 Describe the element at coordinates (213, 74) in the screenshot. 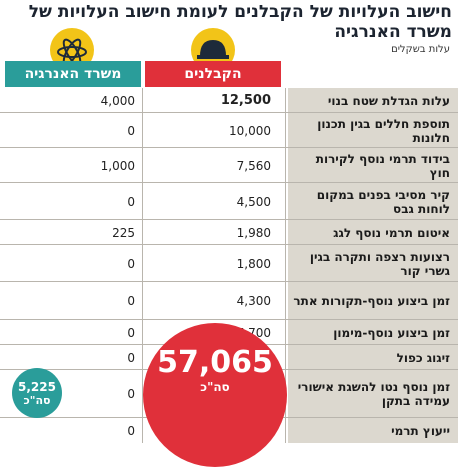

I see `column-header: הקבלנים` at that location.